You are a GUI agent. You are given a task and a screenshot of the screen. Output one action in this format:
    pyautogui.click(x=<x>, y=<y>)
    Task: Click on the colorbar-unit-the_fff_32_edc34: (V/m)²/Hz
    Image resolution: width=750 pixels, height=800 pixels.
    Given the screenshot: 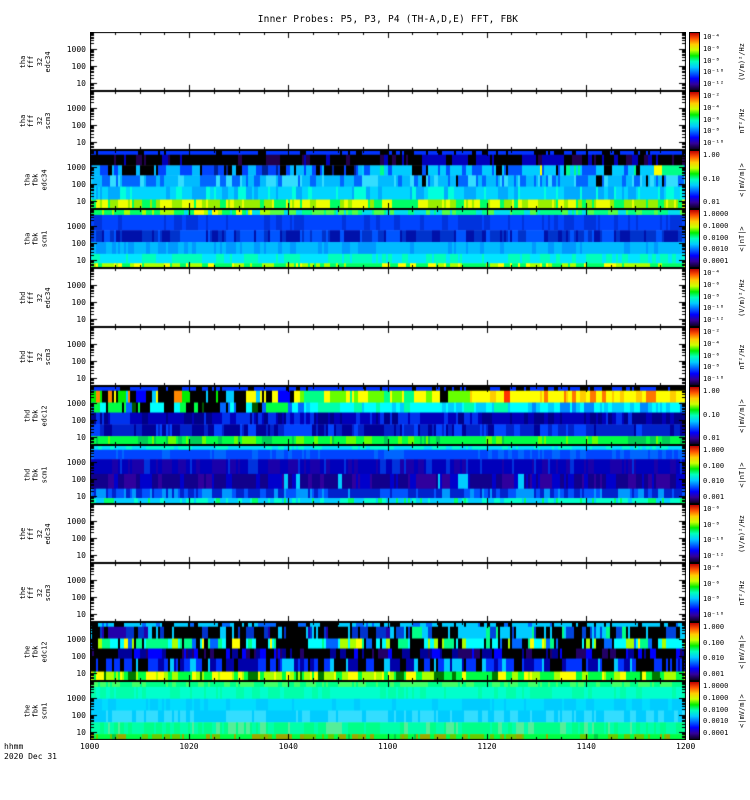 What is the action you would take?
    pyautogui.click(x=742, y=533)
    